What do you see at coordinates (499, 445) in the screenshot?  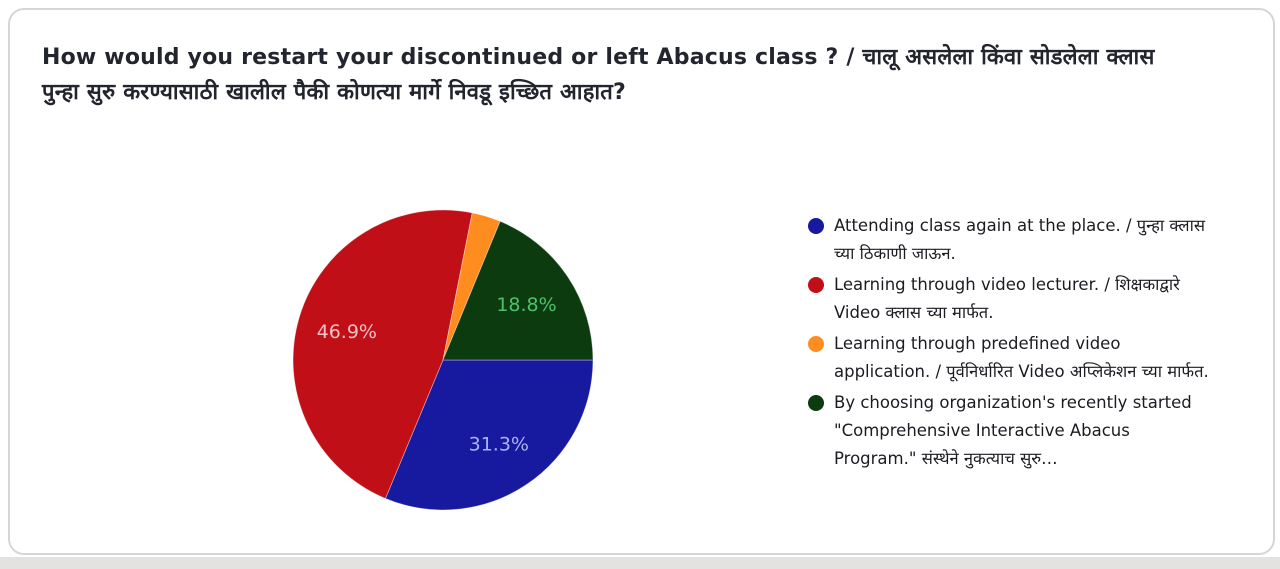 I see `pie-slice-percentage-label: 31.3%` at bounding box center [499, 445].